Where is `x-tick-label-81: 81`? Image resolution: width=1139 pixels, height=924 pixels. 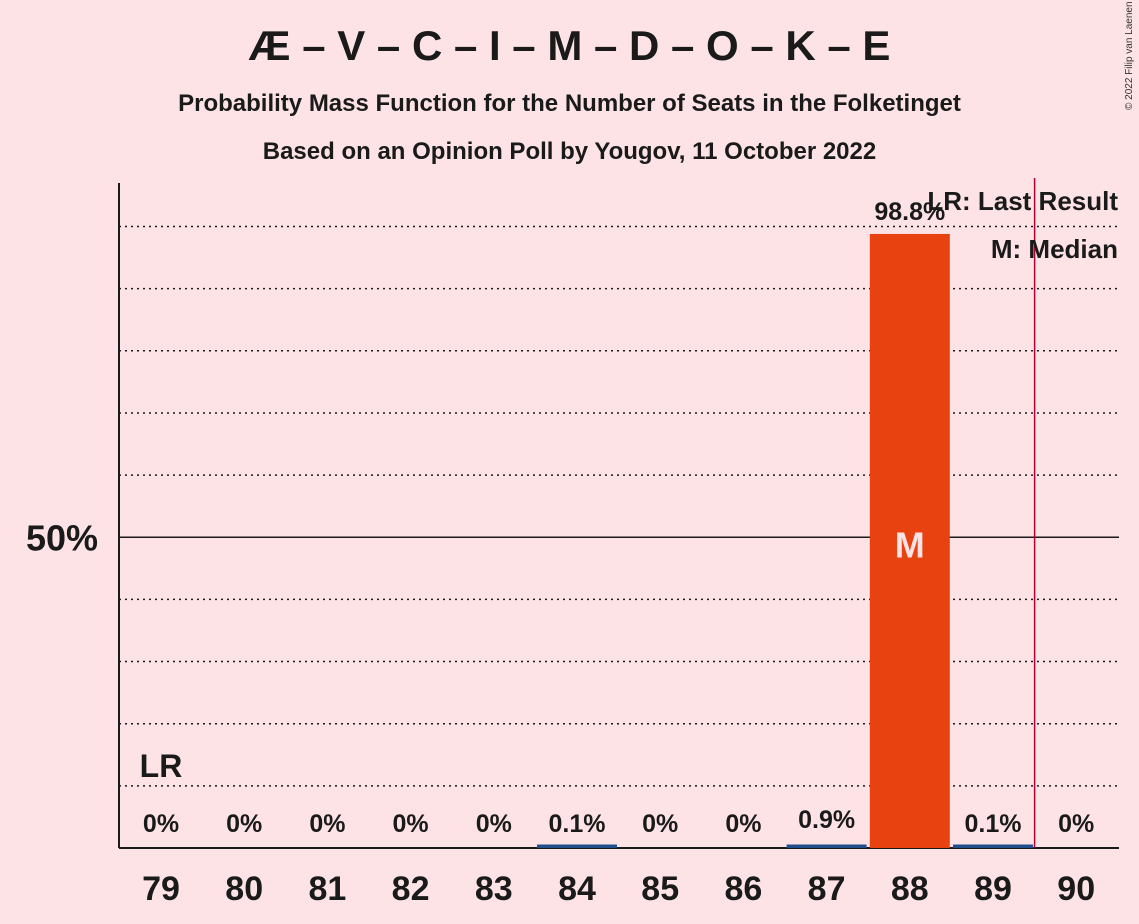 x-tick-label-81: 81 is located at coordinates (327, 889).